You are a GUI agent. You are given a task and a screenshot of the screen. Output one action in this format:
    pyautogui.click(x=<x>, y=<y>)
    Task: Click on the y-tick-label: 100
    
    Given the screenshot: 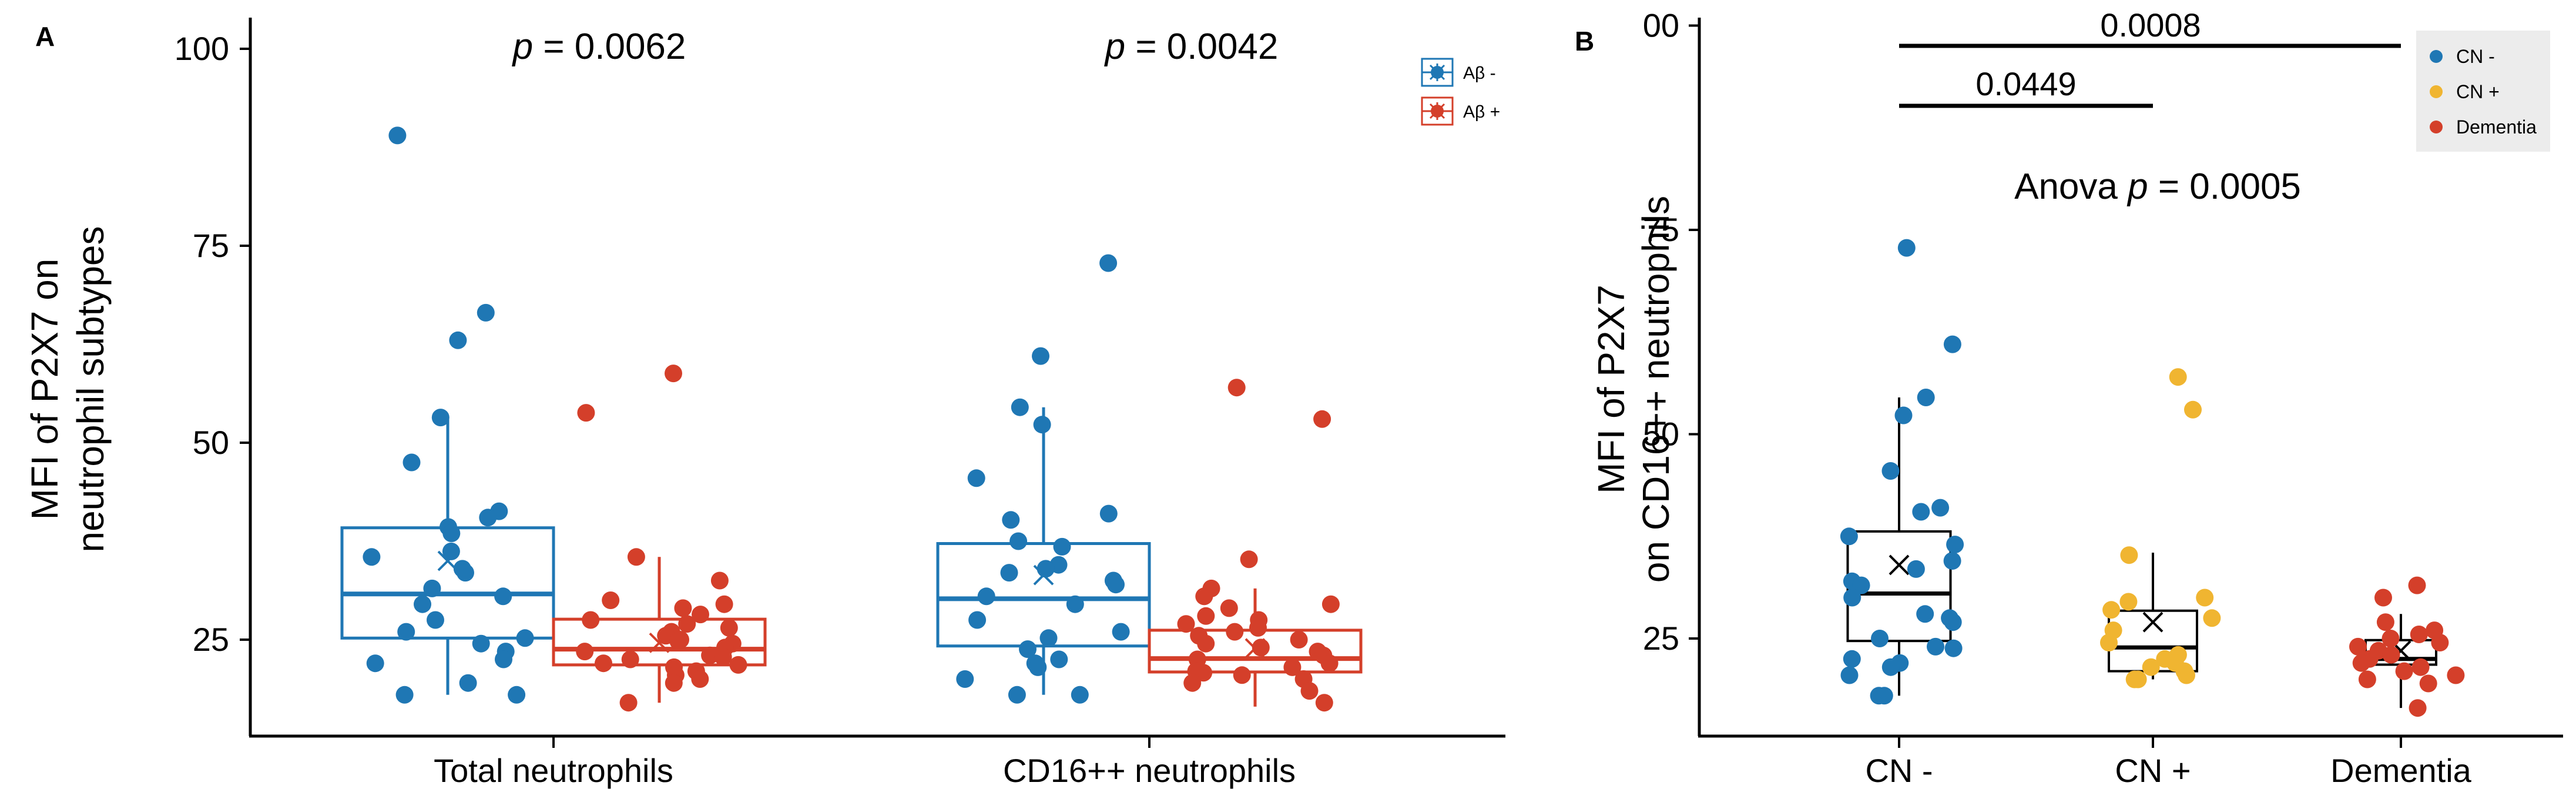 What is the action you would take?
    pyautogui.click(x=202, y=48)
    